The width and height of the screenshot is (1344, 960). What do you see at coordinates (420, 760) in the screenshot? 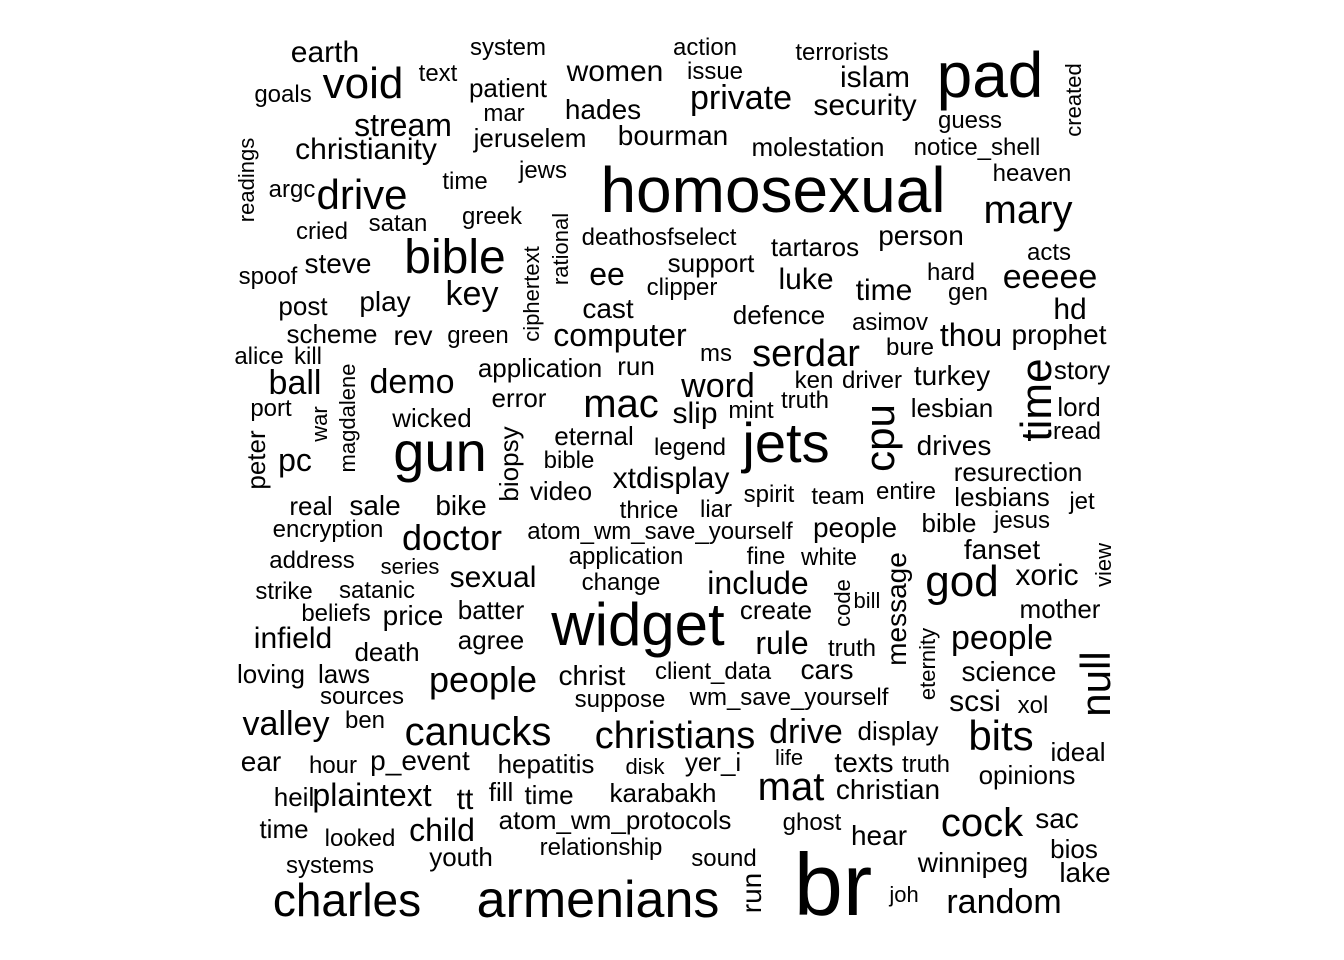
I see `word: p_event` at bounding box center [420, 760].